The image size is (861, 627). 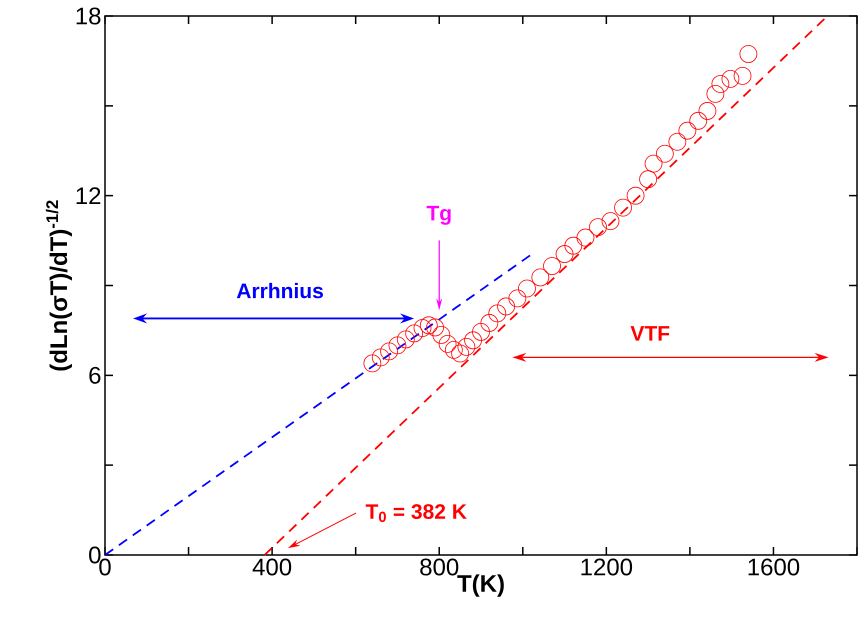 I want to click on x-axis-title: T(K), so click(x=480, y=585).